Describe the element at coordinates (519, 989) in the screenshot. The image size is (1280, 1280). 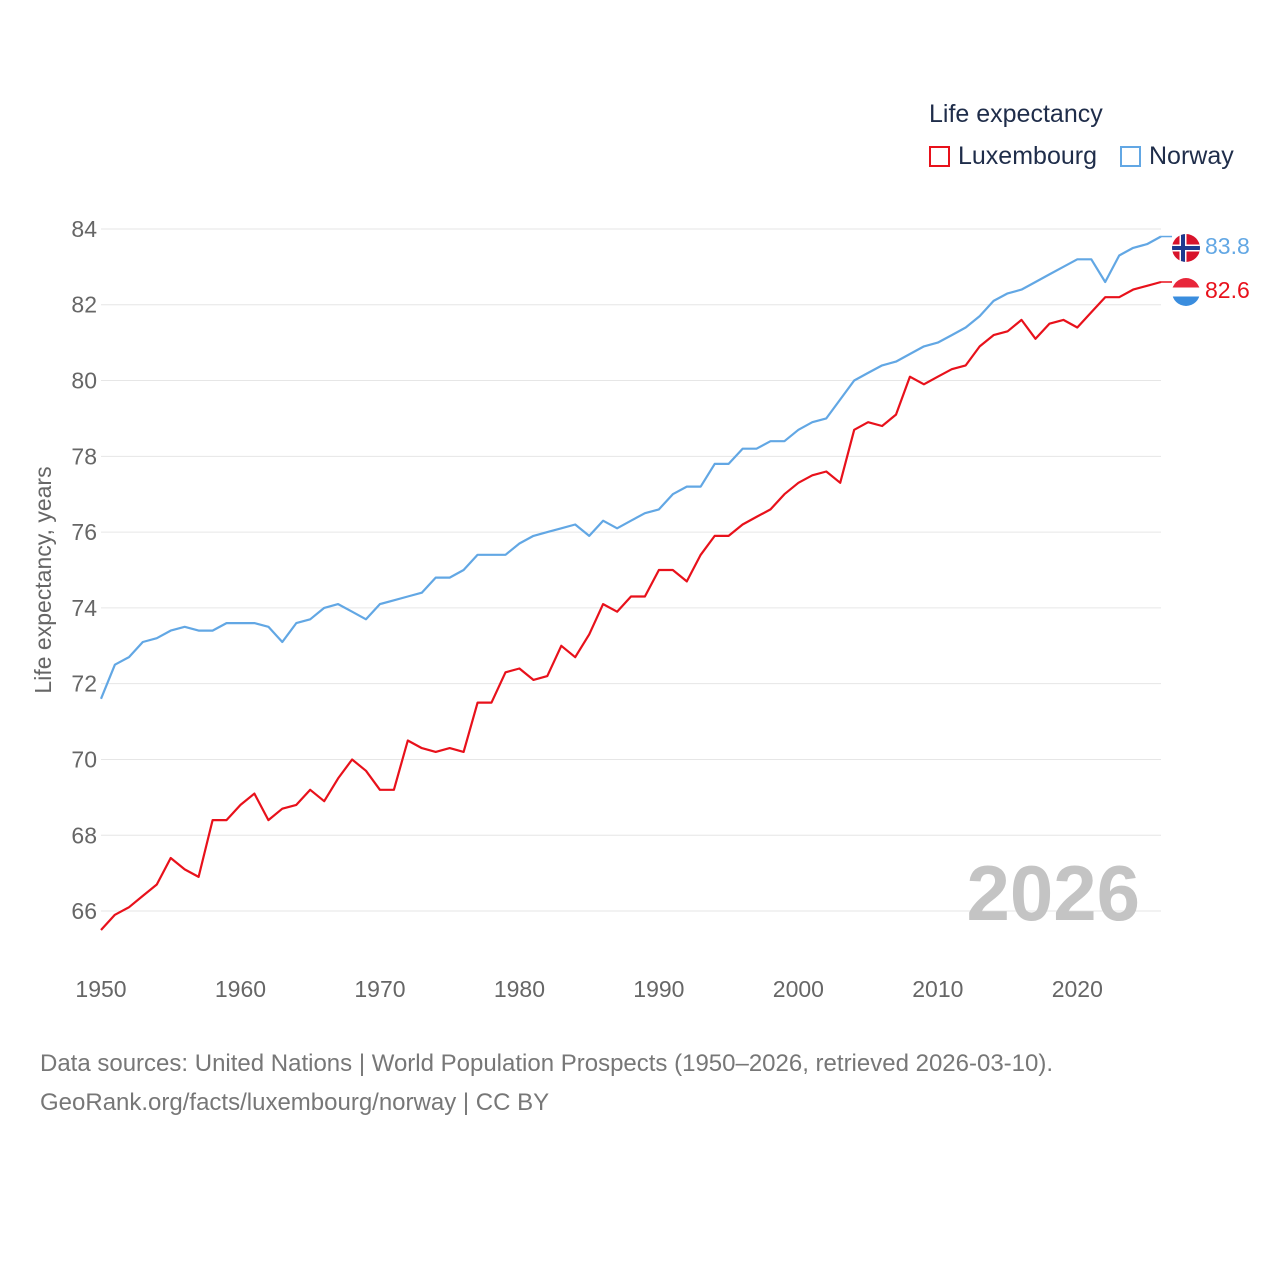
I see `x-tick-label: 1980` at that location.